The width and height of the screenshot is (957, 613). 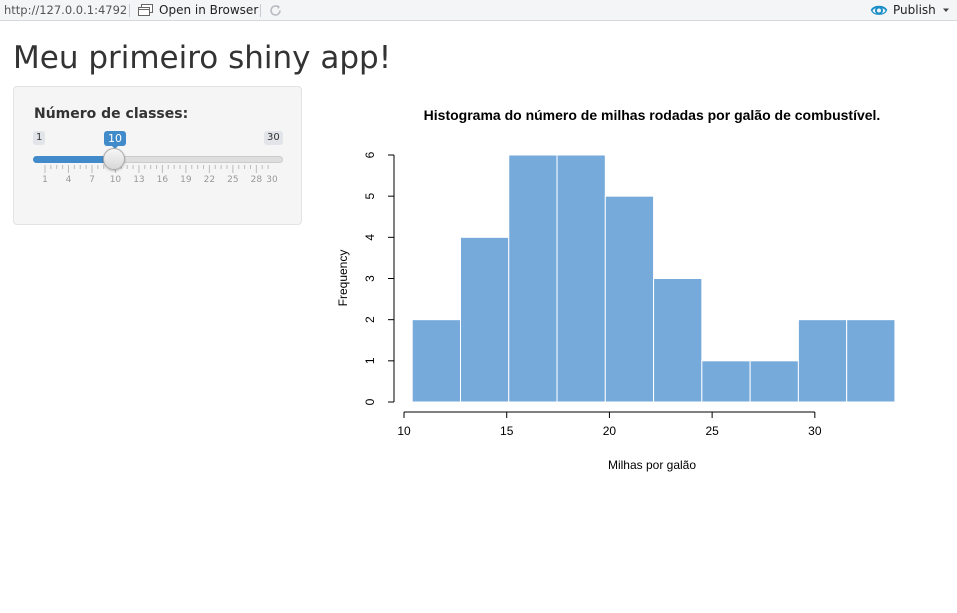 What do you see at coordinates (370, 237) in the screenshot?
I see `y-tick-label: 4` at bounding box center [370, 237].